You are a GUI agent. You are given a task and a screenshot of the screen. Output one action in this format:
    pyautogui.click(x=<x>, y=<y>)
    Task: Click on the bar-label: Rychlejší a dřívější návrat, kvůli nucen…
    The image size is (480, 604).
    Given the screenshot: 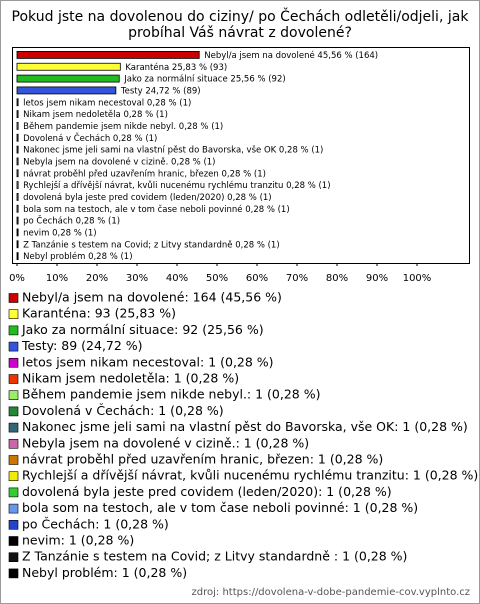 What is the action you would take?
    pyautogui.click(x=176, y=185)
    